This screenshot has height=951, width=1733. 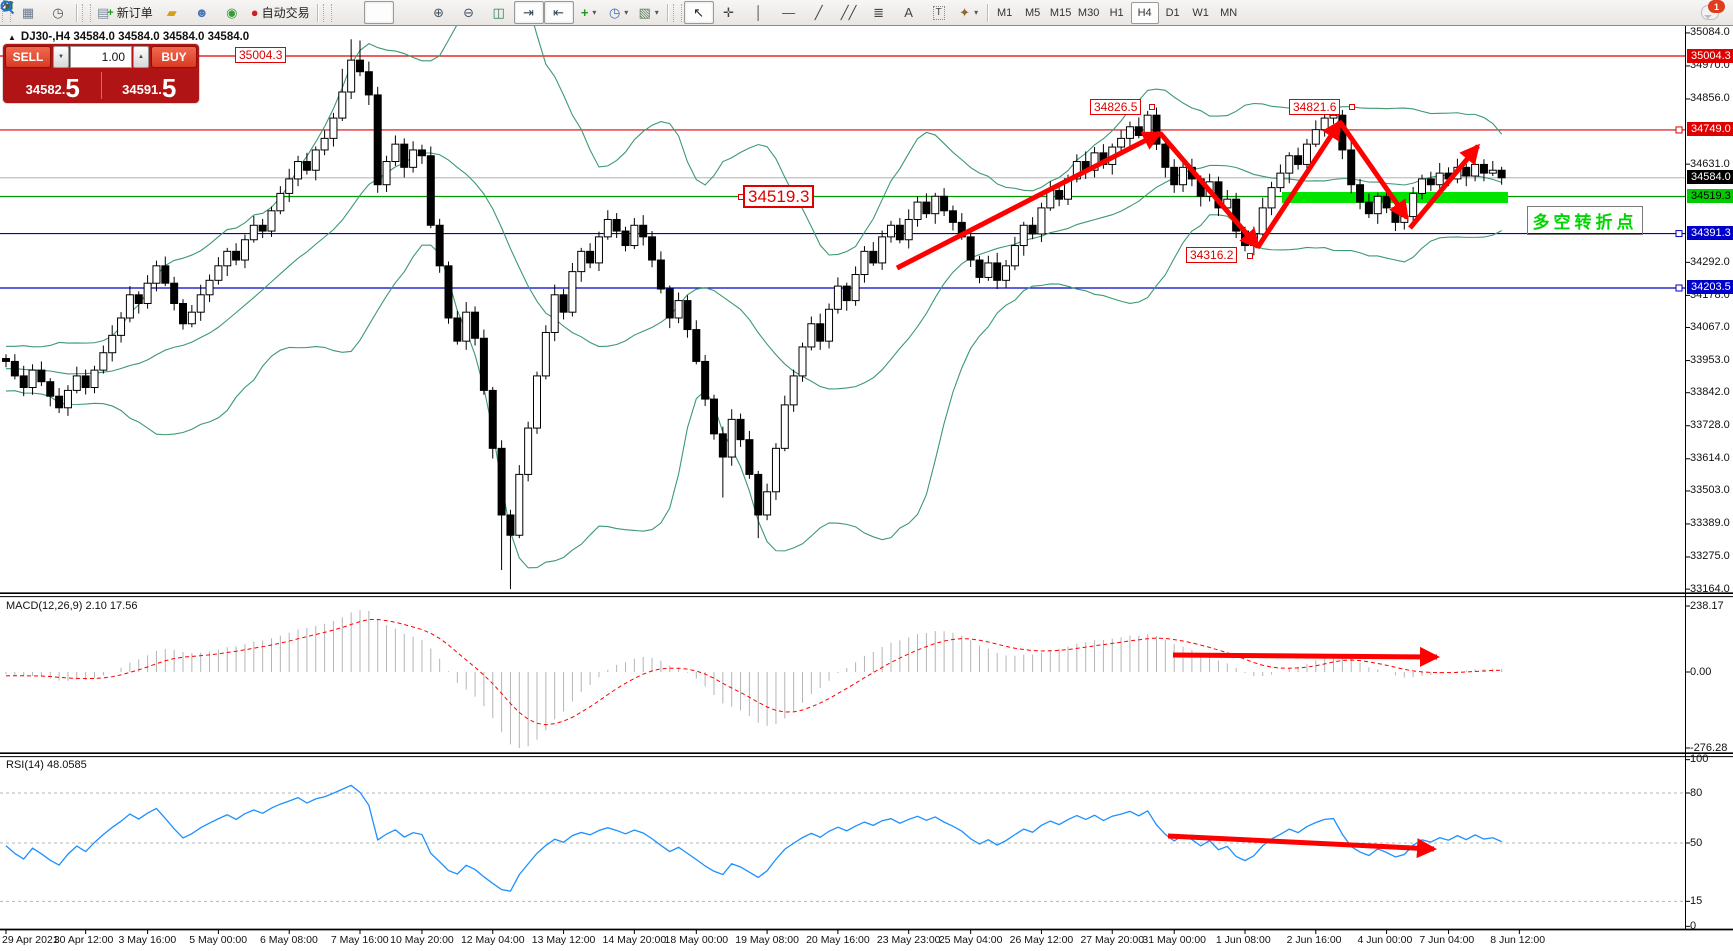 What do you see at coordinates (1229, 12) in the screenshot?
I see `timeframe-mn: MN` at bounding box center [1229, 12].